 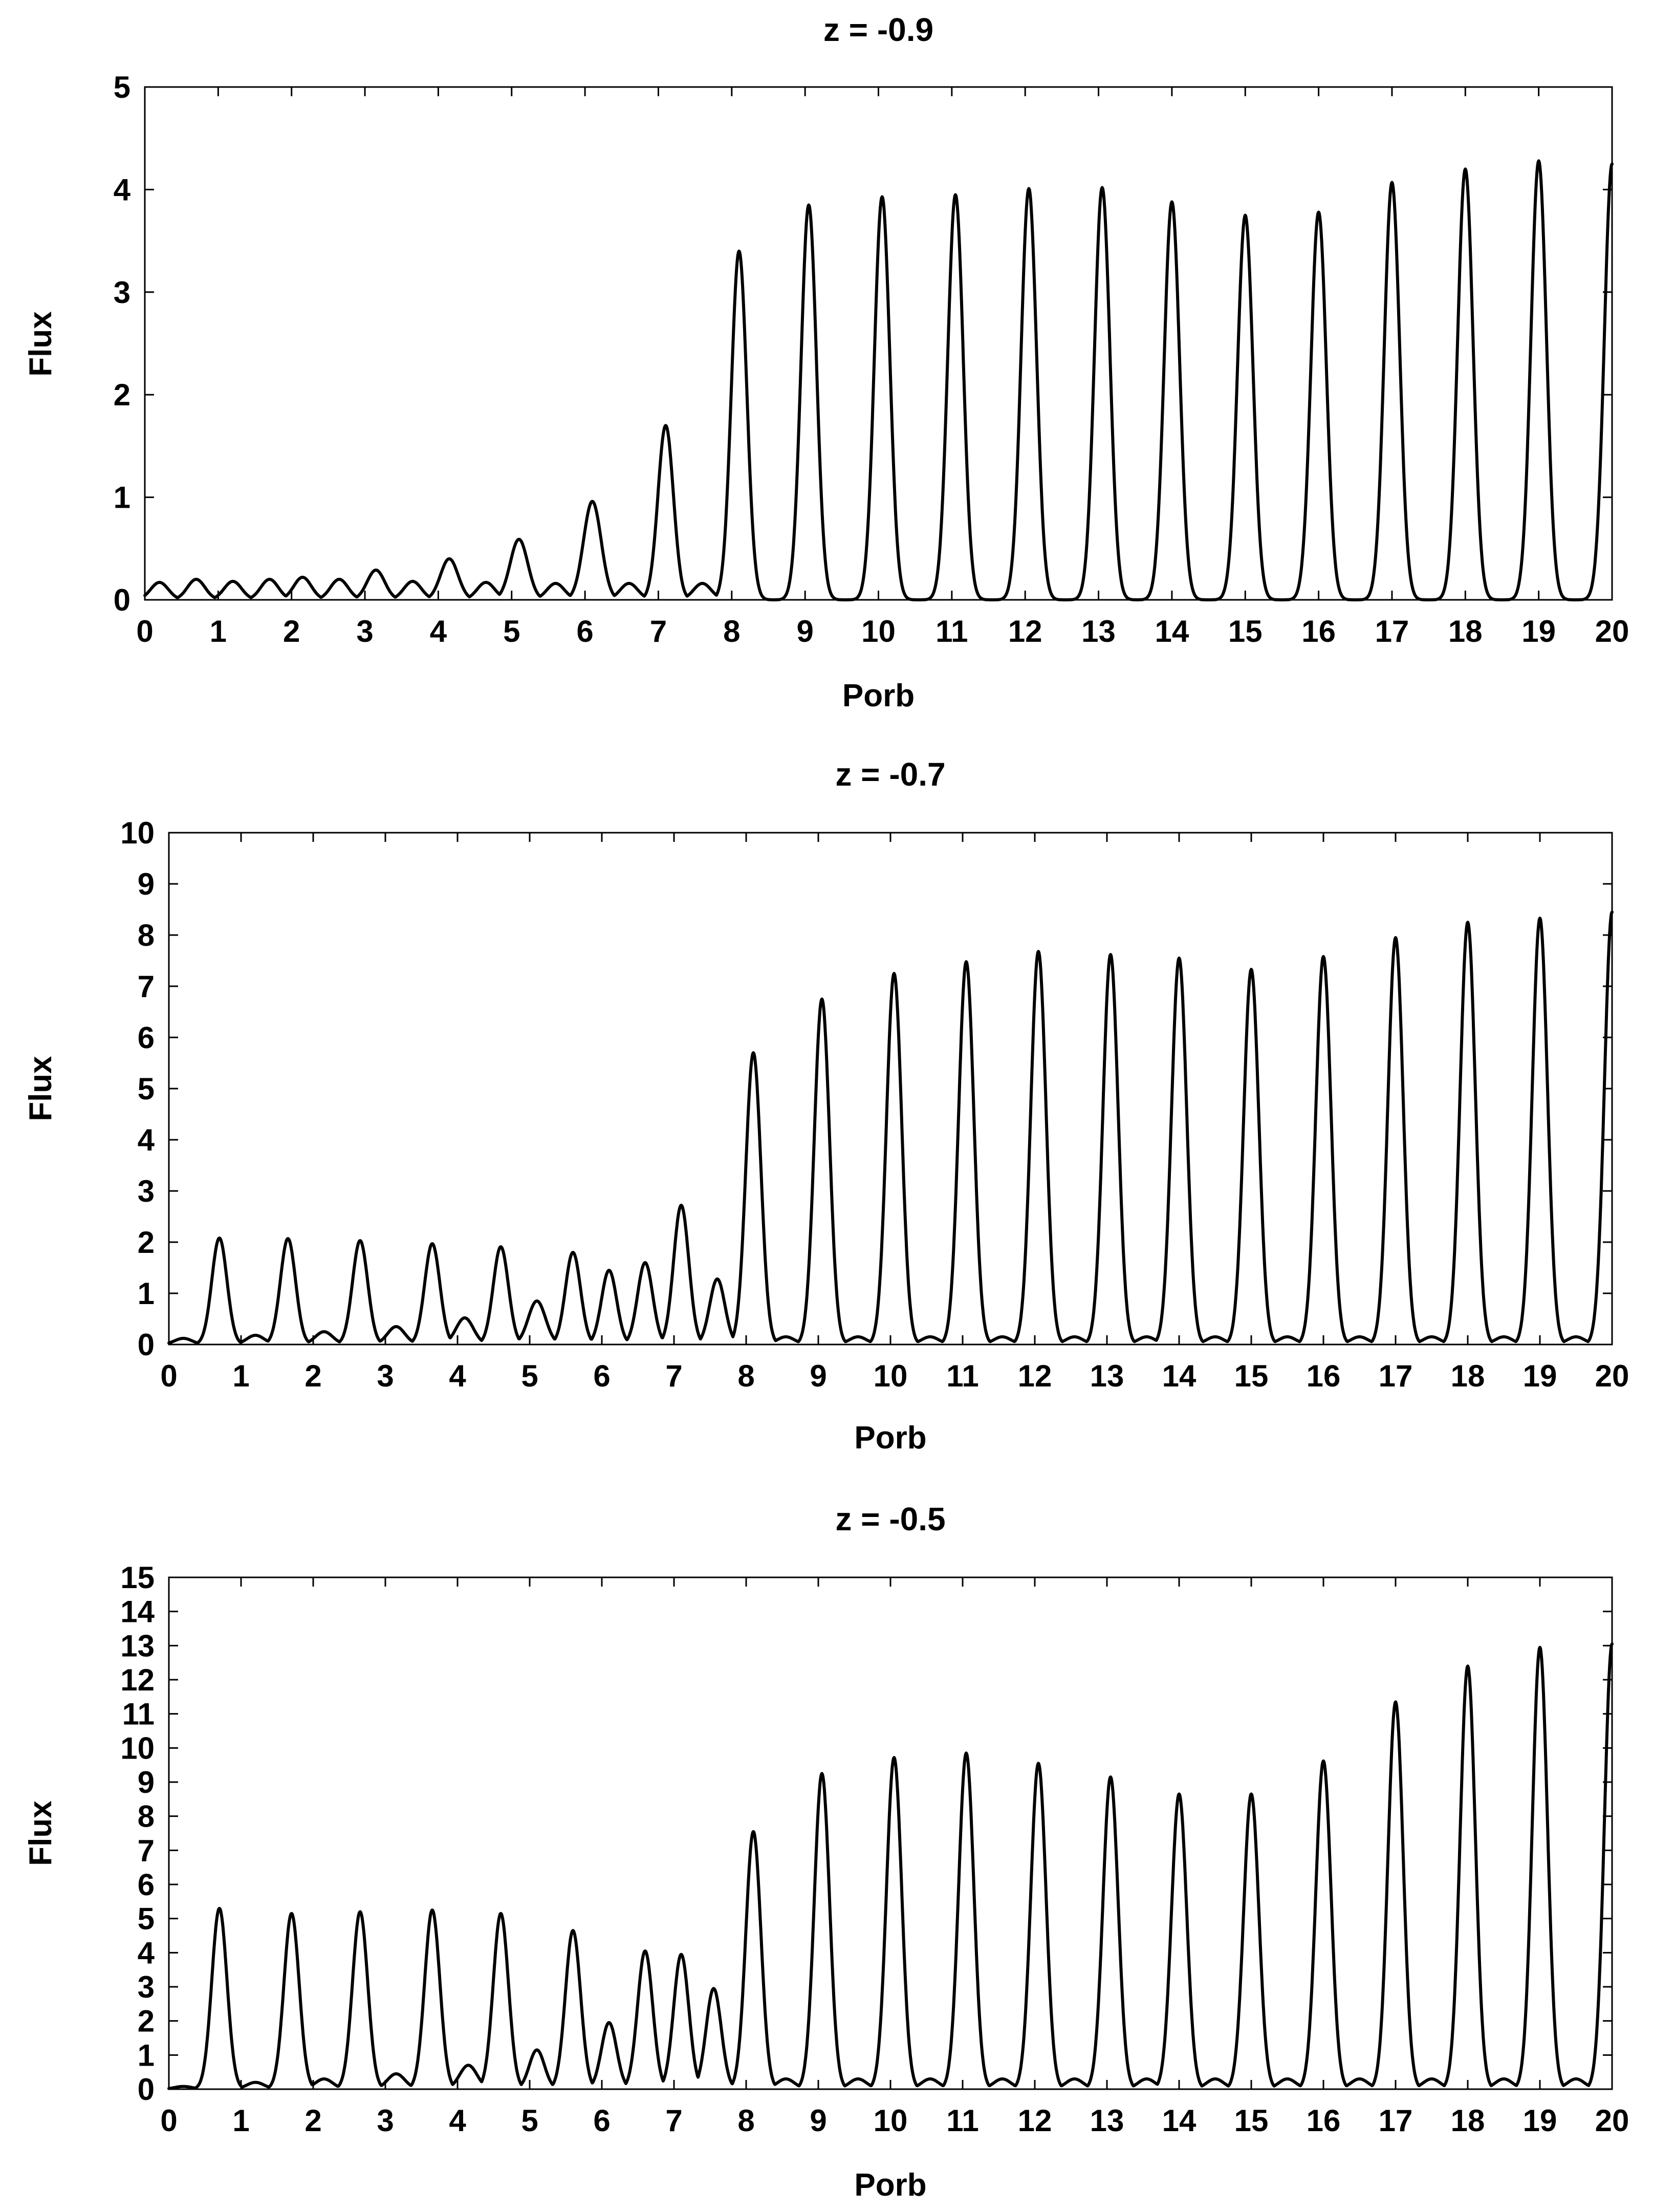 I want to click on y-tick-label: 14, so click(x=137, y=1612).